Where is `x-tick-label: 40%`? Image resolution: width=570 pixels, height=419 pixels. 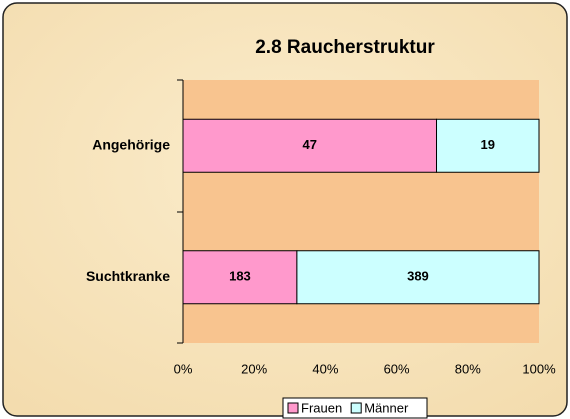
x-tick-label: 40% is located at coordinates (325, 368).